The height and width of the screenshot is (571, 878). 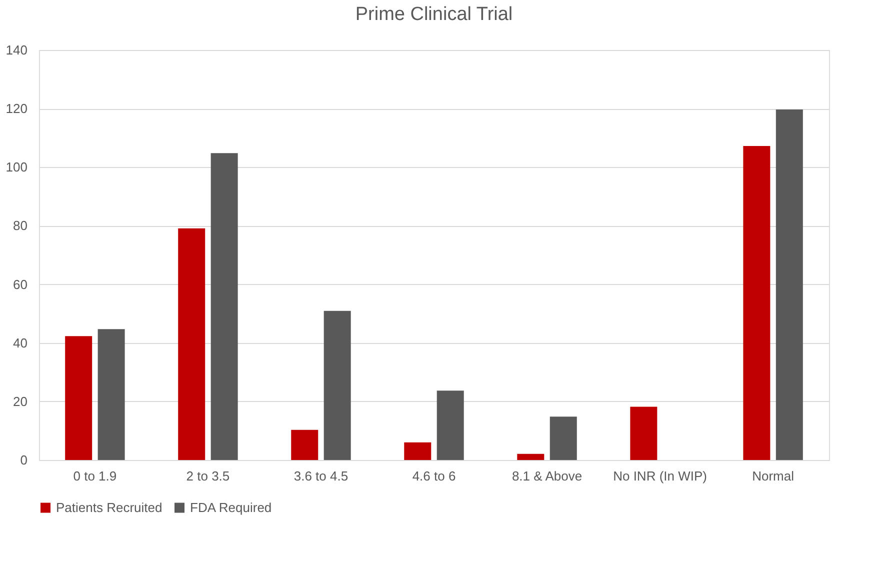 What do you see at coordinates (24, 460) in the screenshot?
I see `y-tick-label: 0` at bounding box center [24, 460].